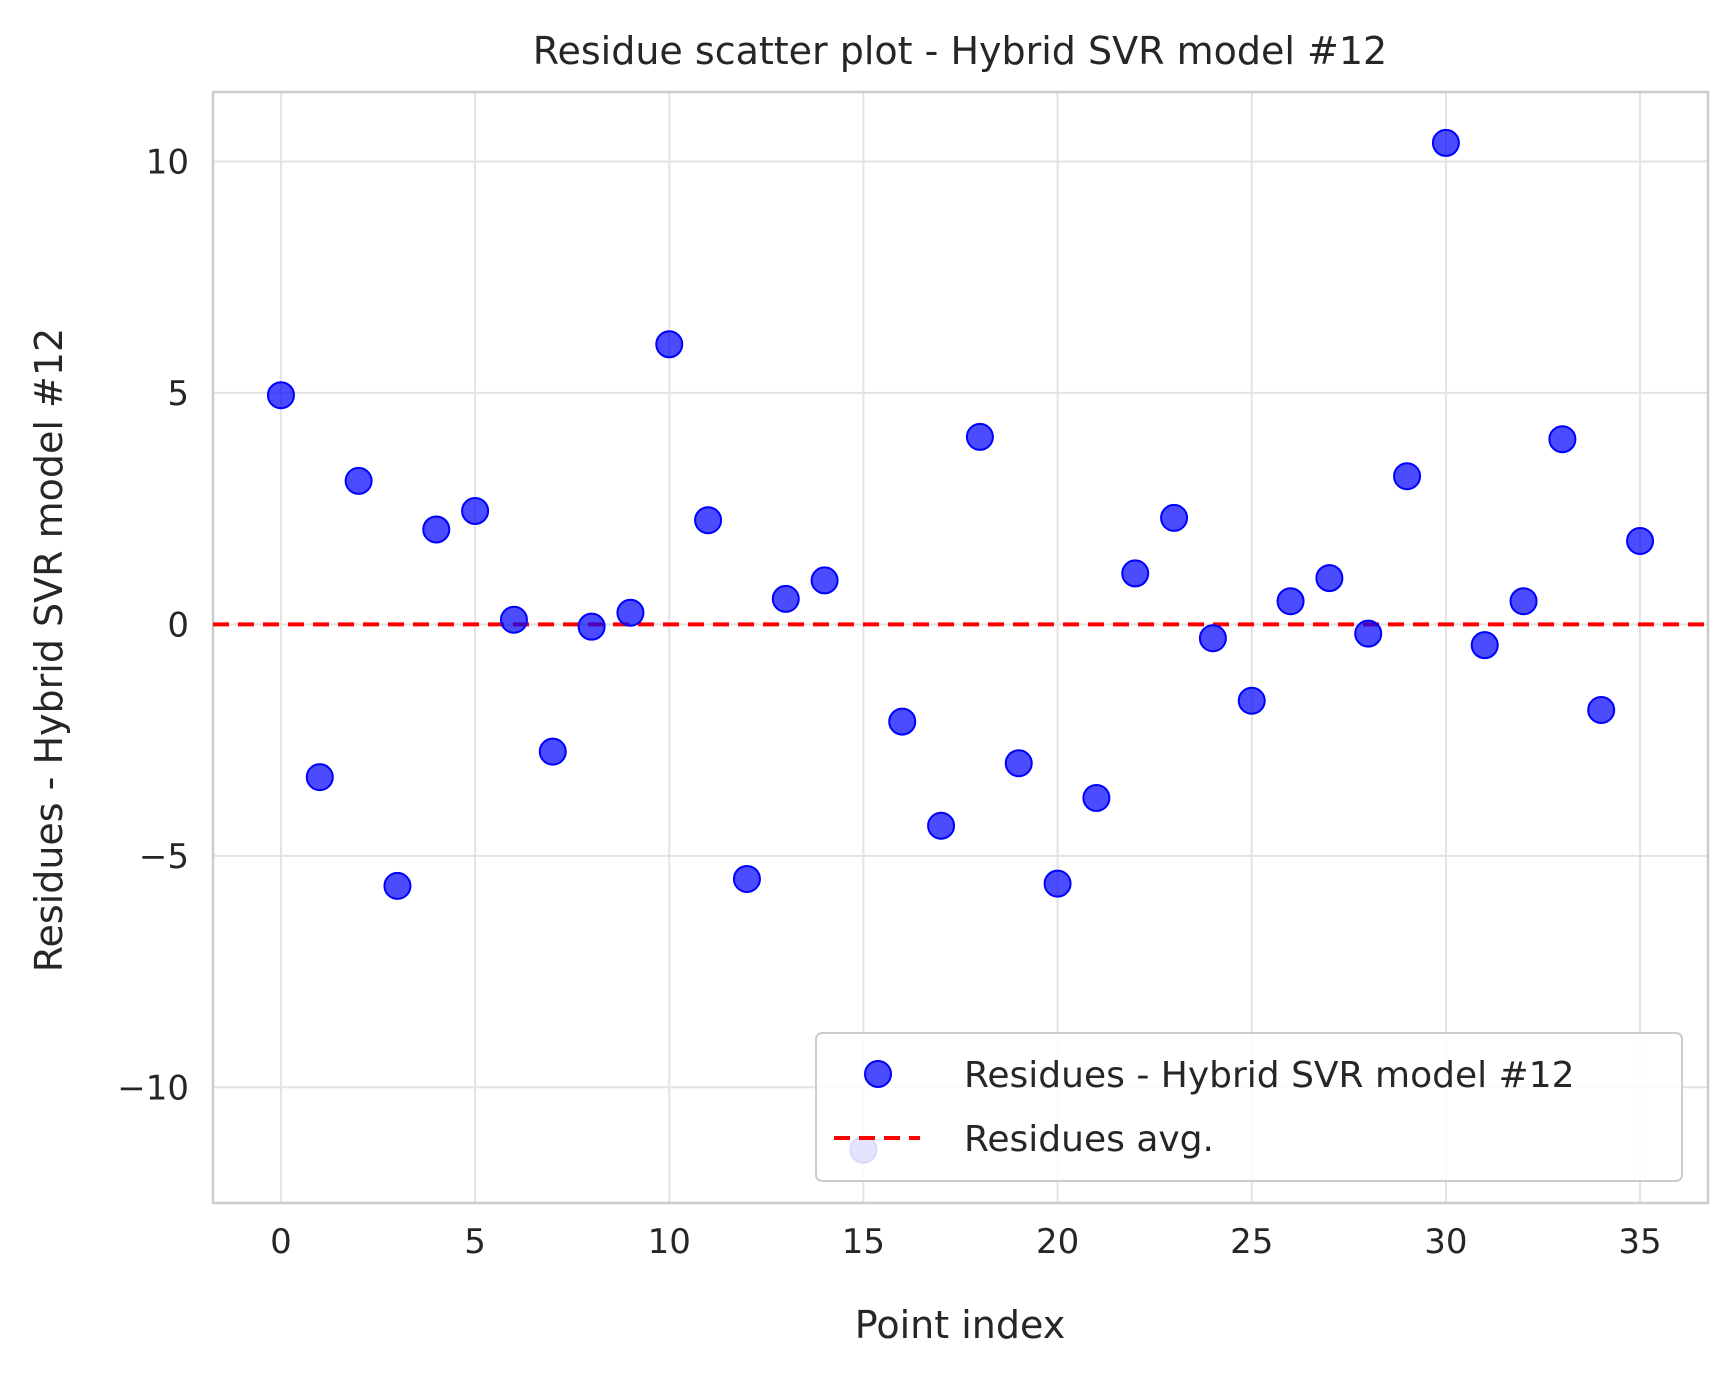  What do you see at coordinates (178, 625) in the screenshot?
I see `y-tick-label: 0` at bounding box center [178, 625].